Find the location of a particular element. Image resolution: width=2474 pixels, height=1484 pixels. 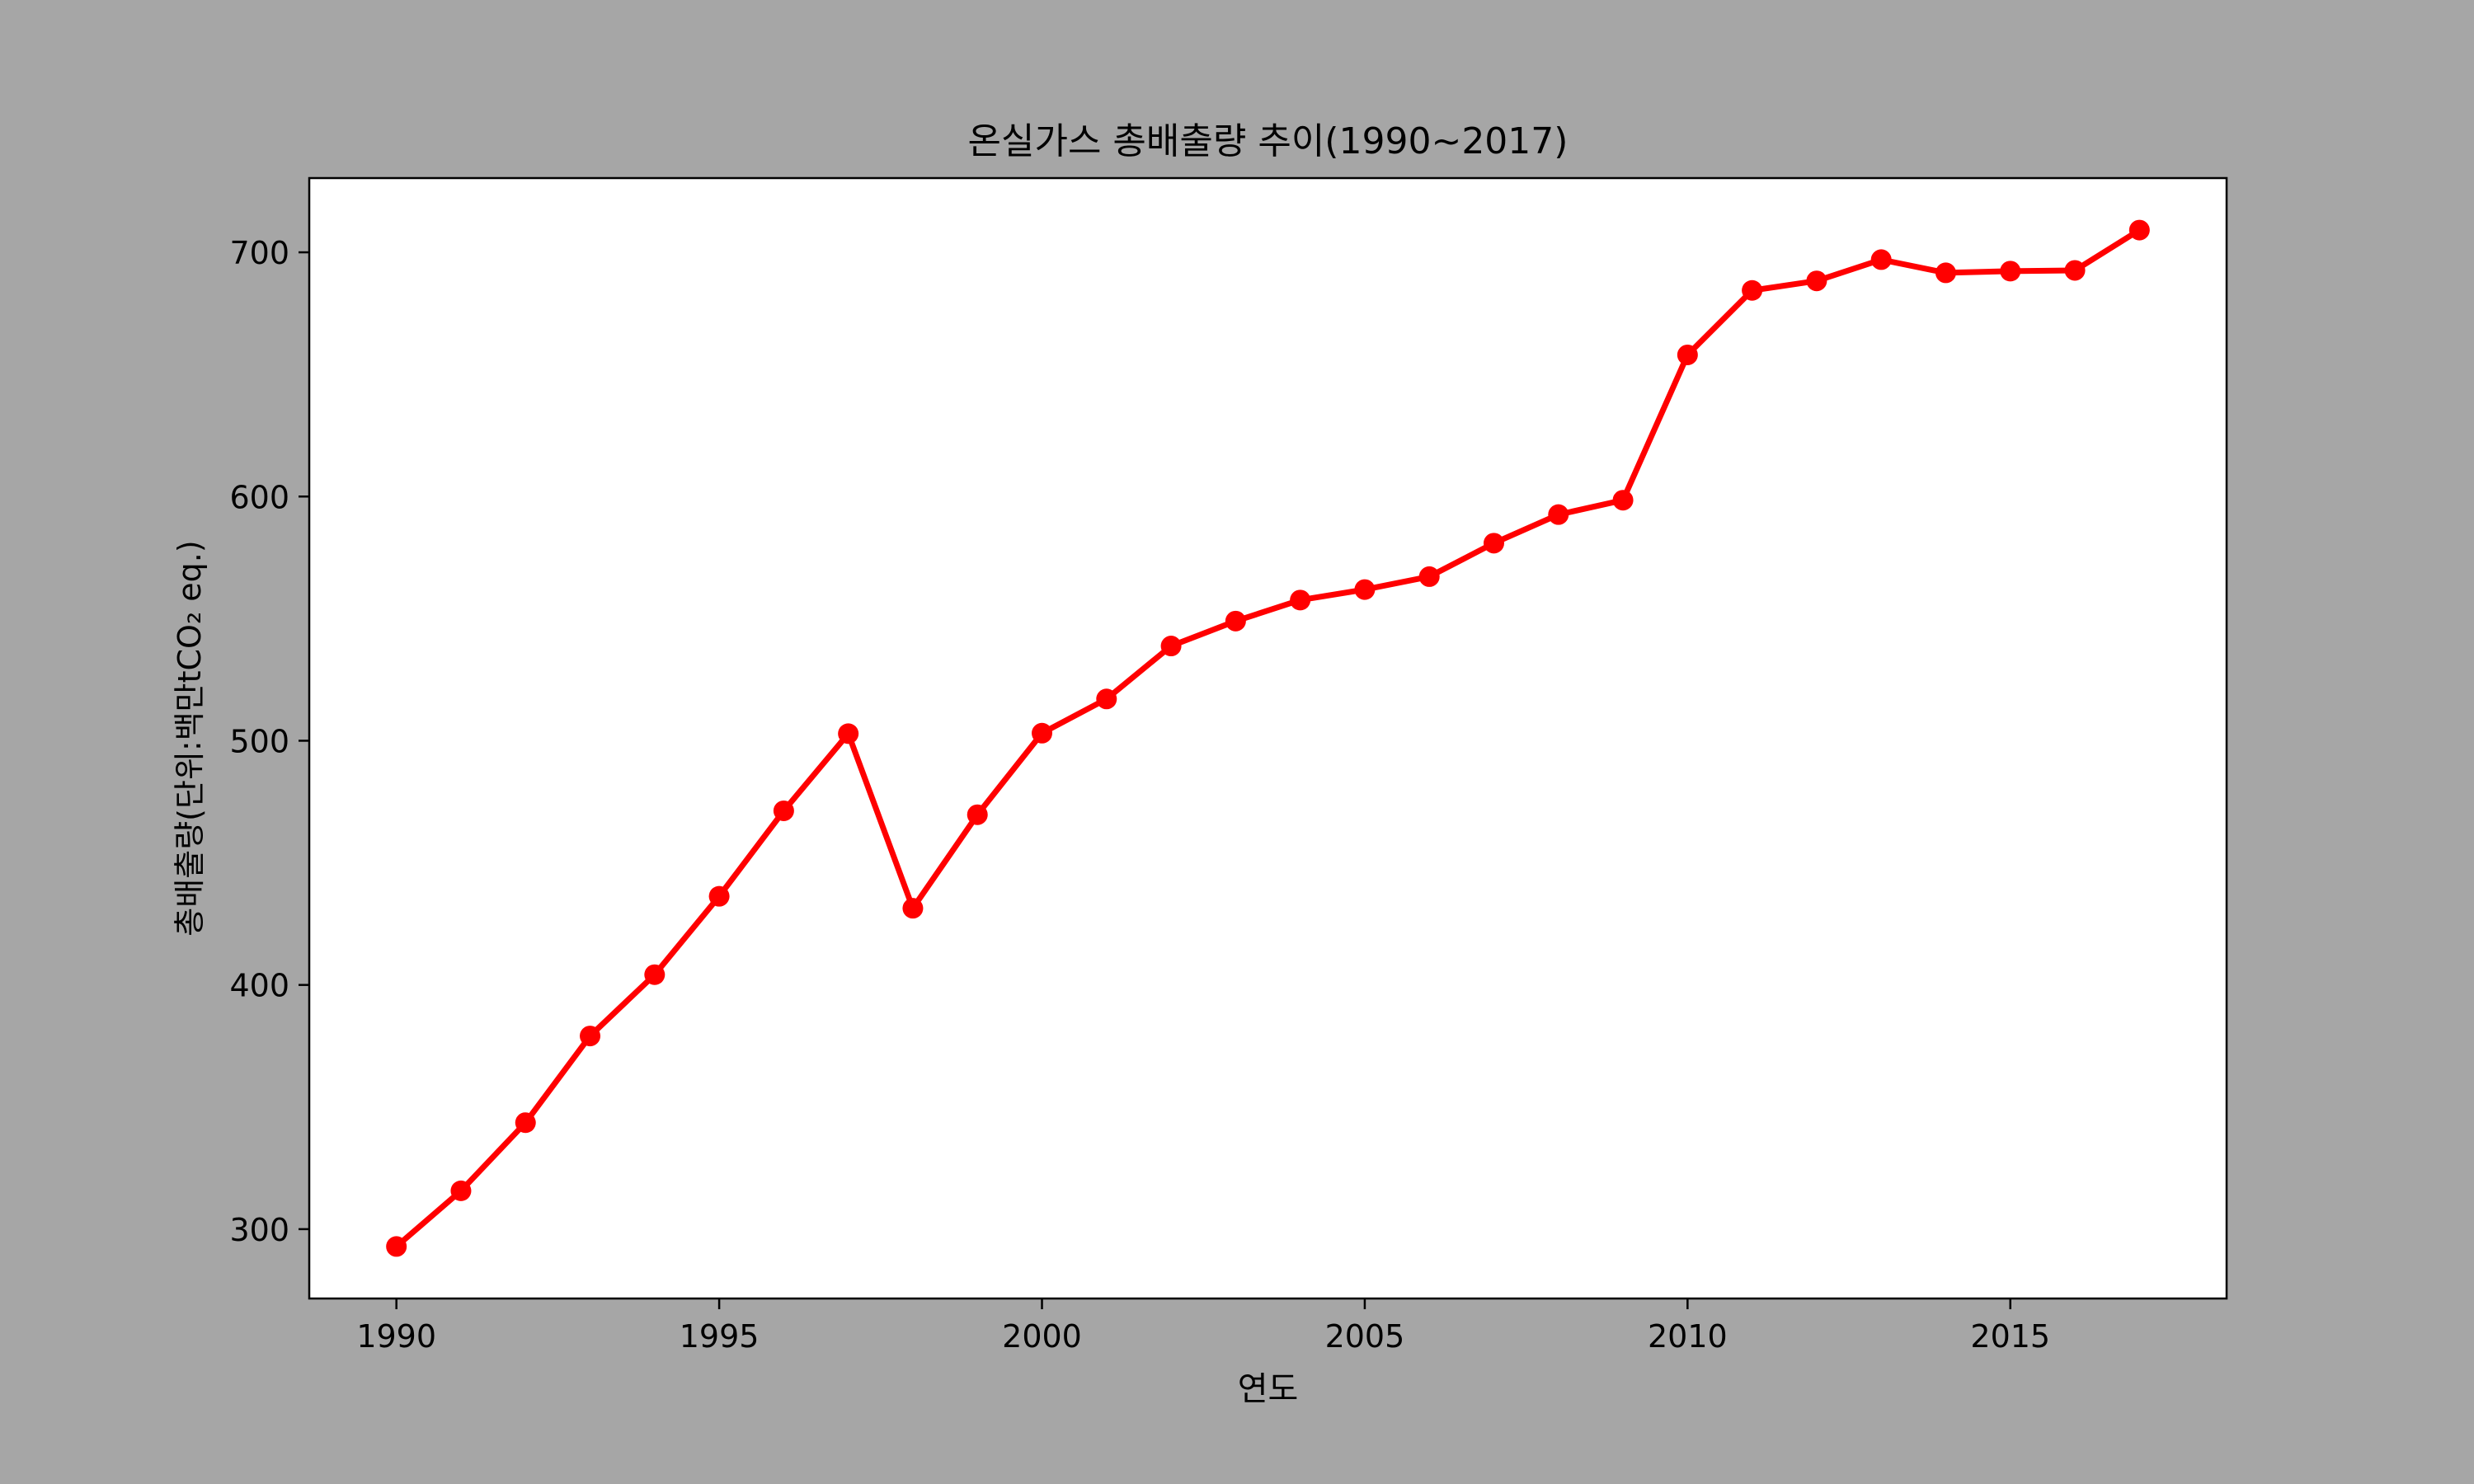

x-tick-label: 1995 is located at coordinates (720, 1336).